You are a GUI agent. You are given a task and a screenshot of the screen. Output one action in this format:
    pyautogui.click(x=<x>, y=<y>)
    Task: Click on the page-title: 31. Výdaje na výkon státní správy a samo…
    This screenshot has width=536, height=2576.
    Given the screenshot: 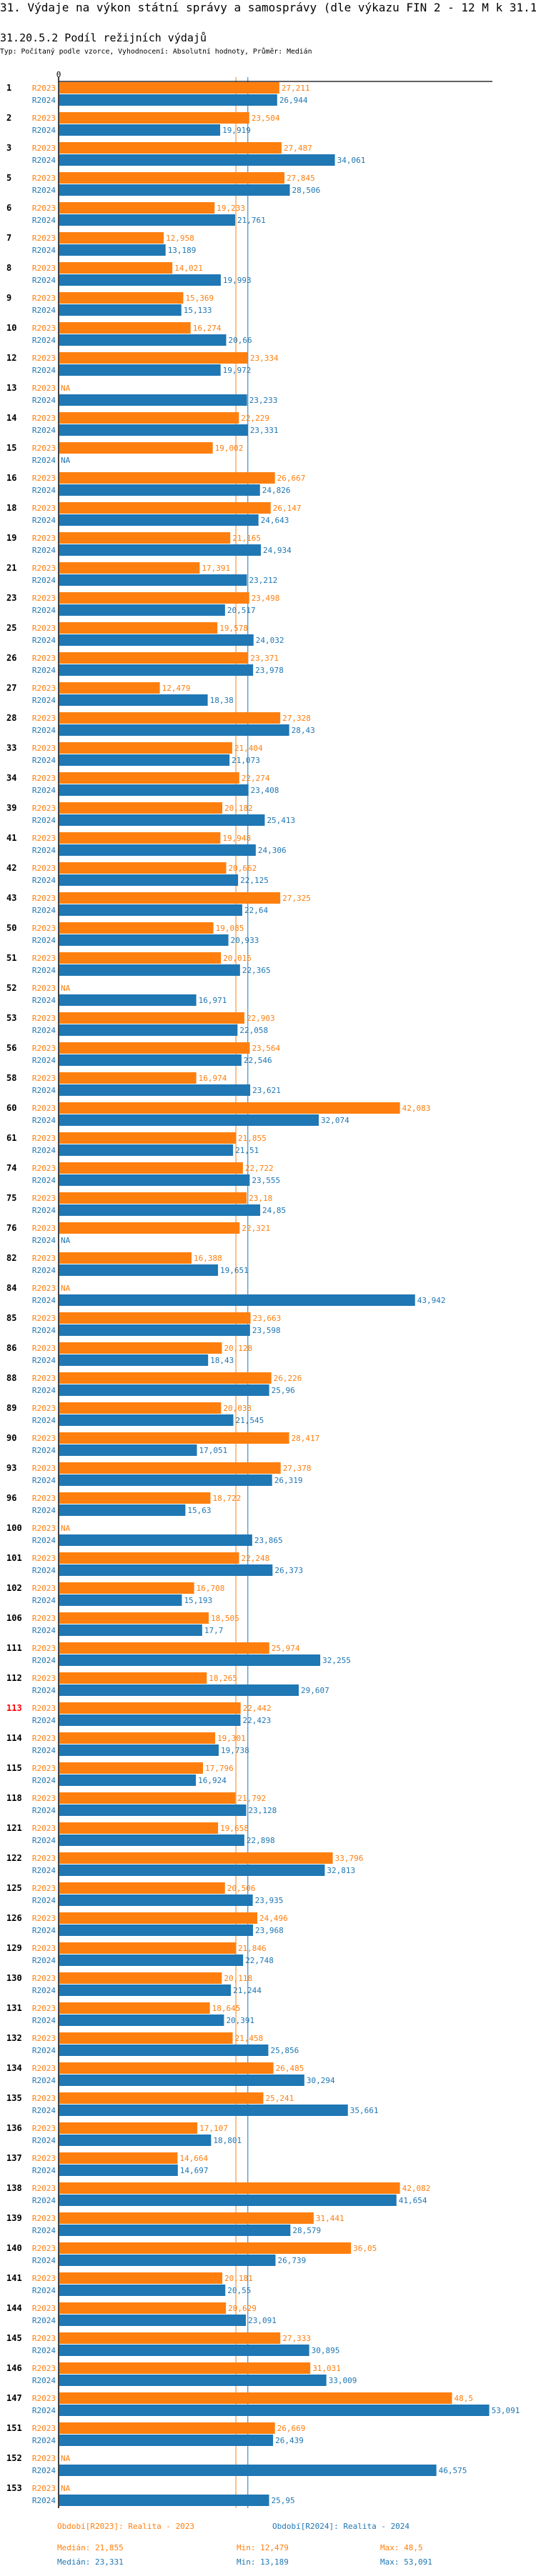 What is the action you would take?
    pyautogui.click(x=268, y=8)
    